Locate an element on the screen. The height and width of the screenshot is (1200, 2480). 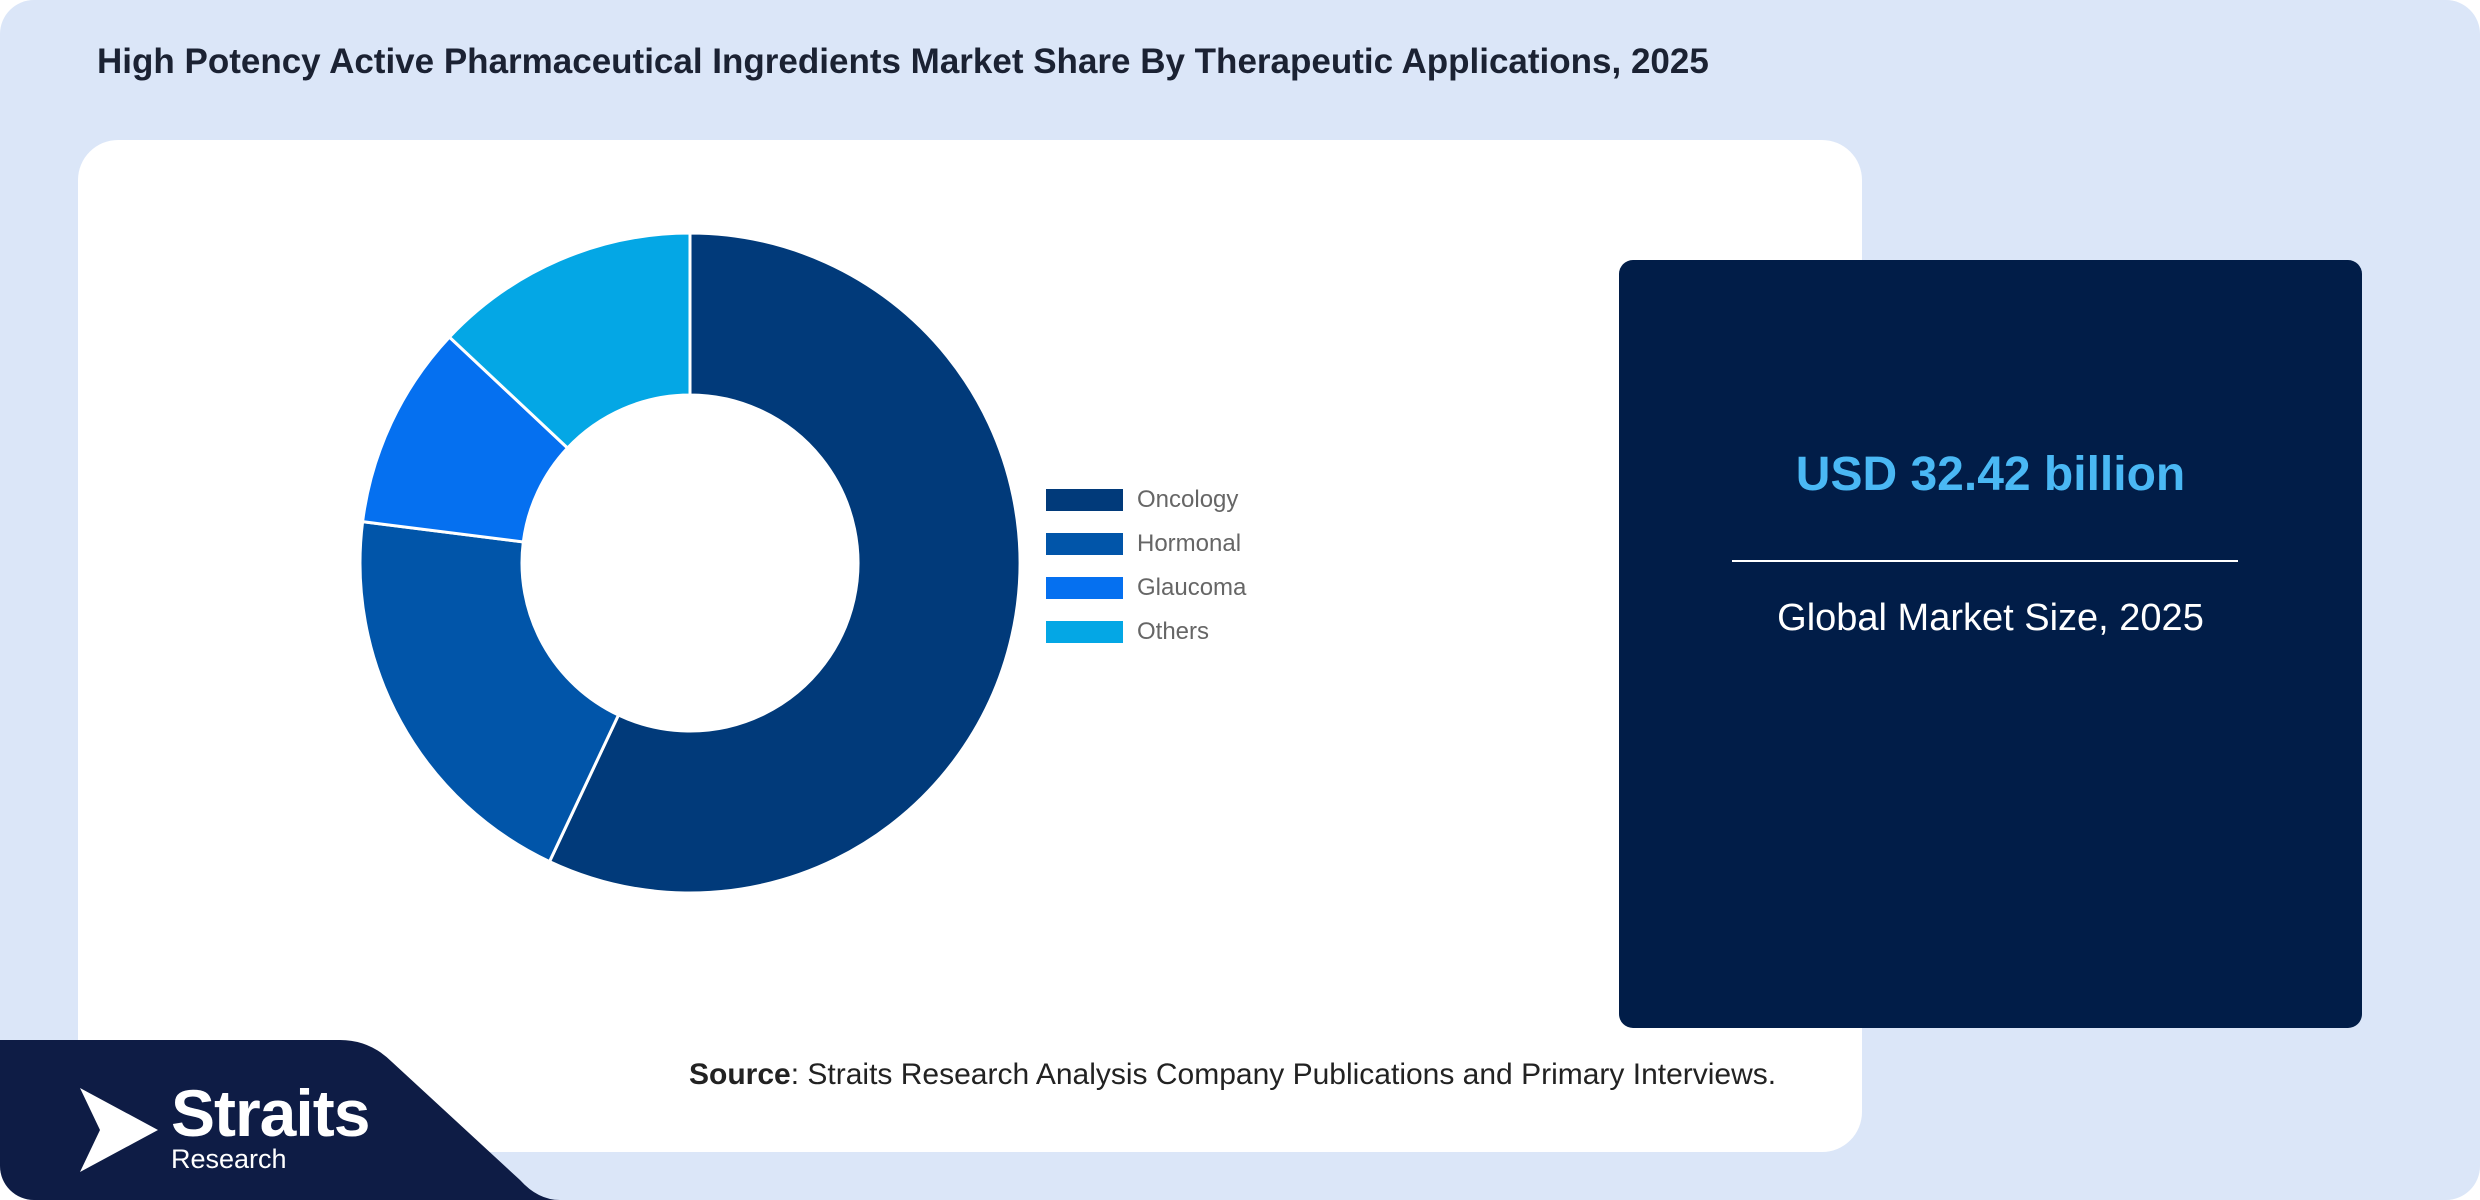
legend-swatch-oncology is located at coordinates (1084, 500).